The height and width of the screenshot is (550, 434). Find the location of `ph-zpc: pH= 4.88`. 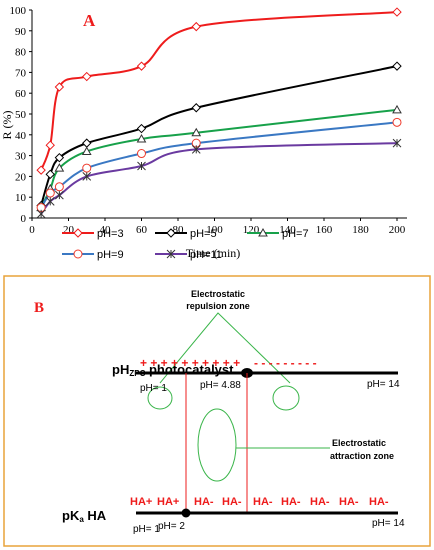

ph-zpc: pH= 4.88 is located at coordinates (220, 385).